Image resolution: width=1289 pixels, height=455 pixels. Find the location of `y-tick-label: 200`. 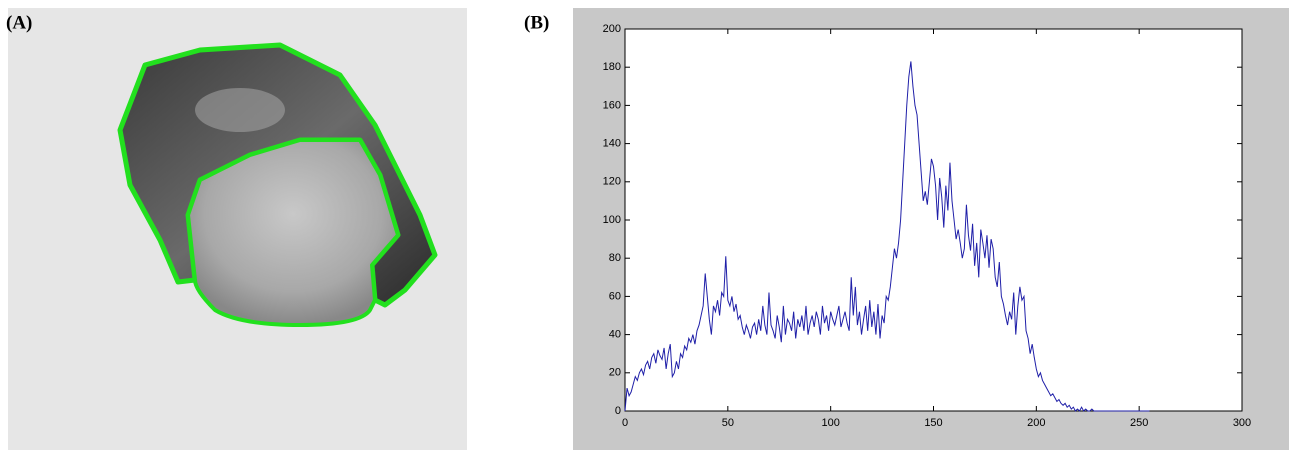

y-tick-label: 200 is located at coordinates (612, 29).